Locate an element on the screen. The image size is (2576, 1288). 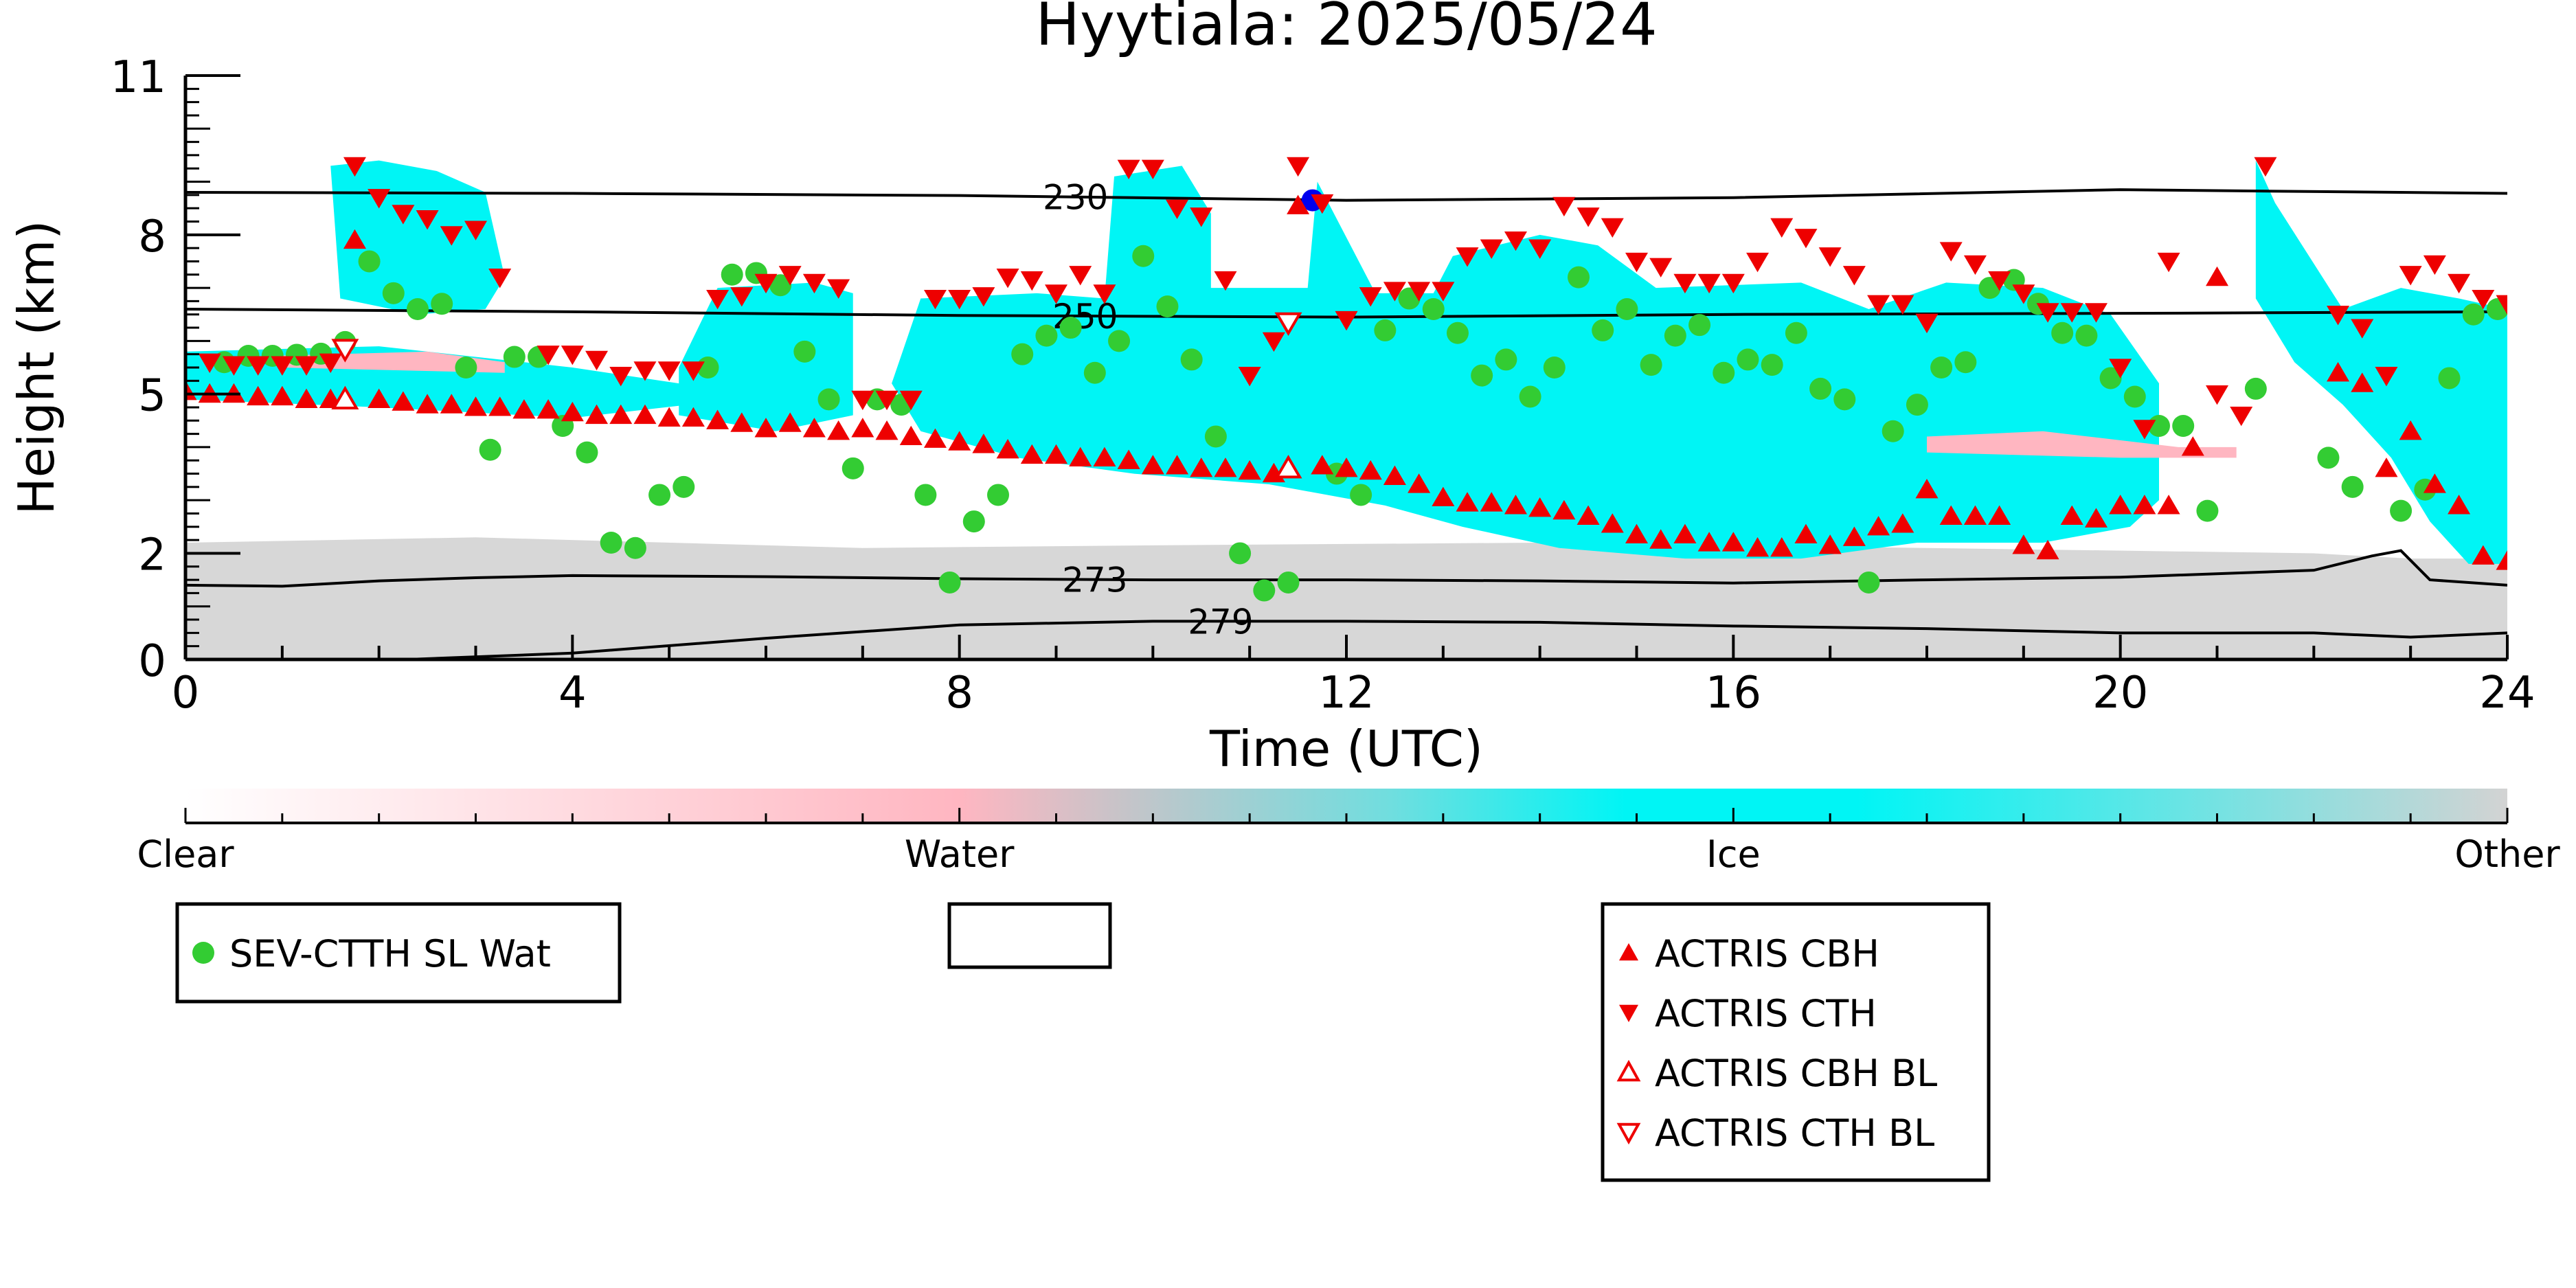
cloud-region-ice is located at coordinates (2381, 362).